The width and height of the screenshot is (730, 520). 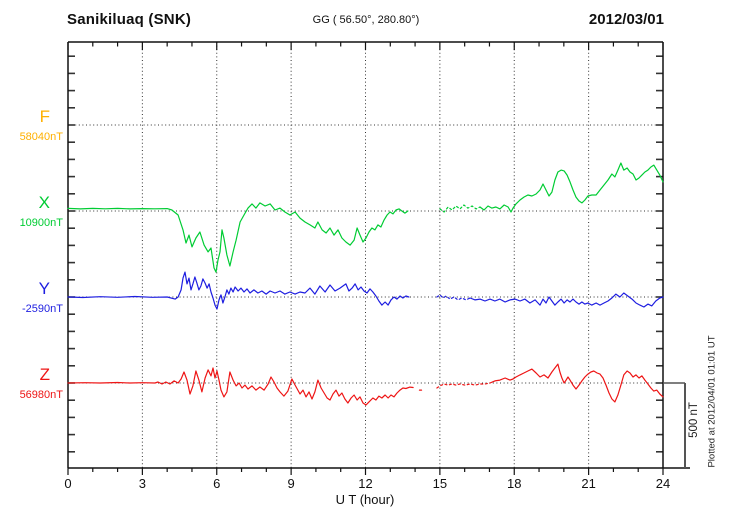 I want to click on station-title: Sanikiluaq (SNK), so click(x=129, y=19).